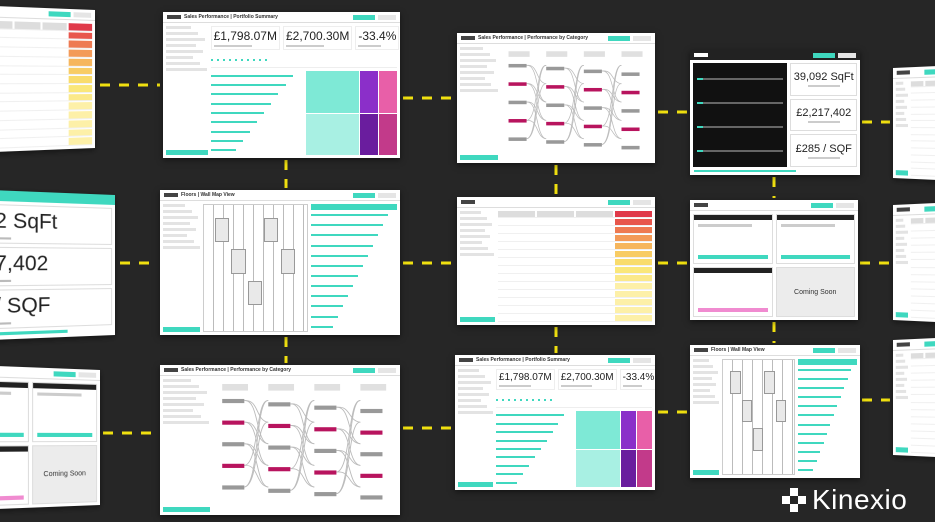  What do you see at coordinates (245, 38) in the screenshot?
I see `kpi-card: £1,798.07M` at bounding box center [245, 38].